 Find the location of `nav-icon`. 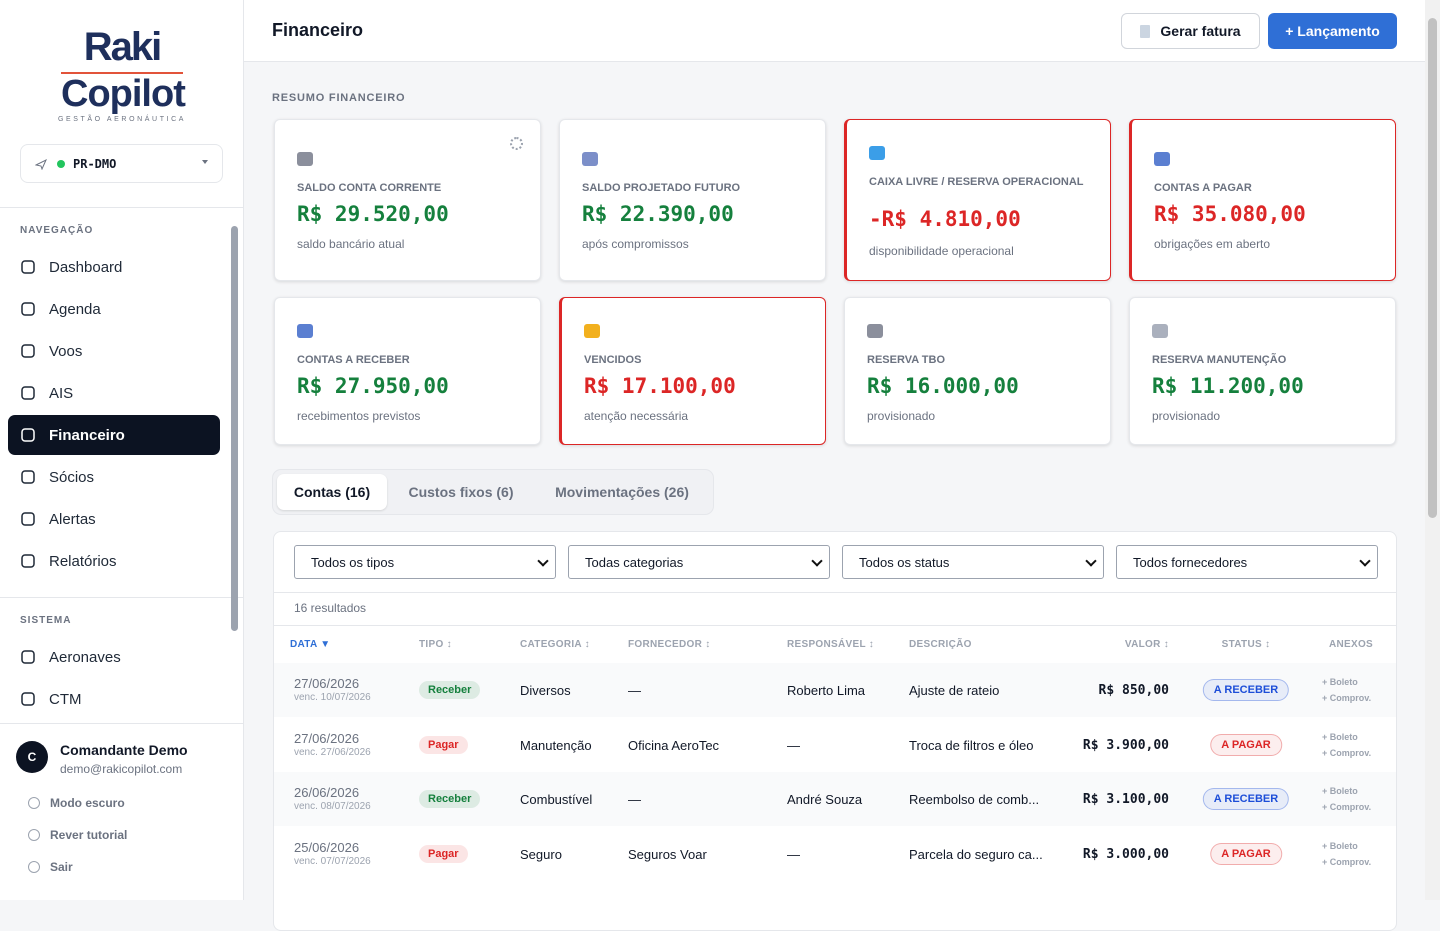

nav-icon is located at coordinates (28, 477).